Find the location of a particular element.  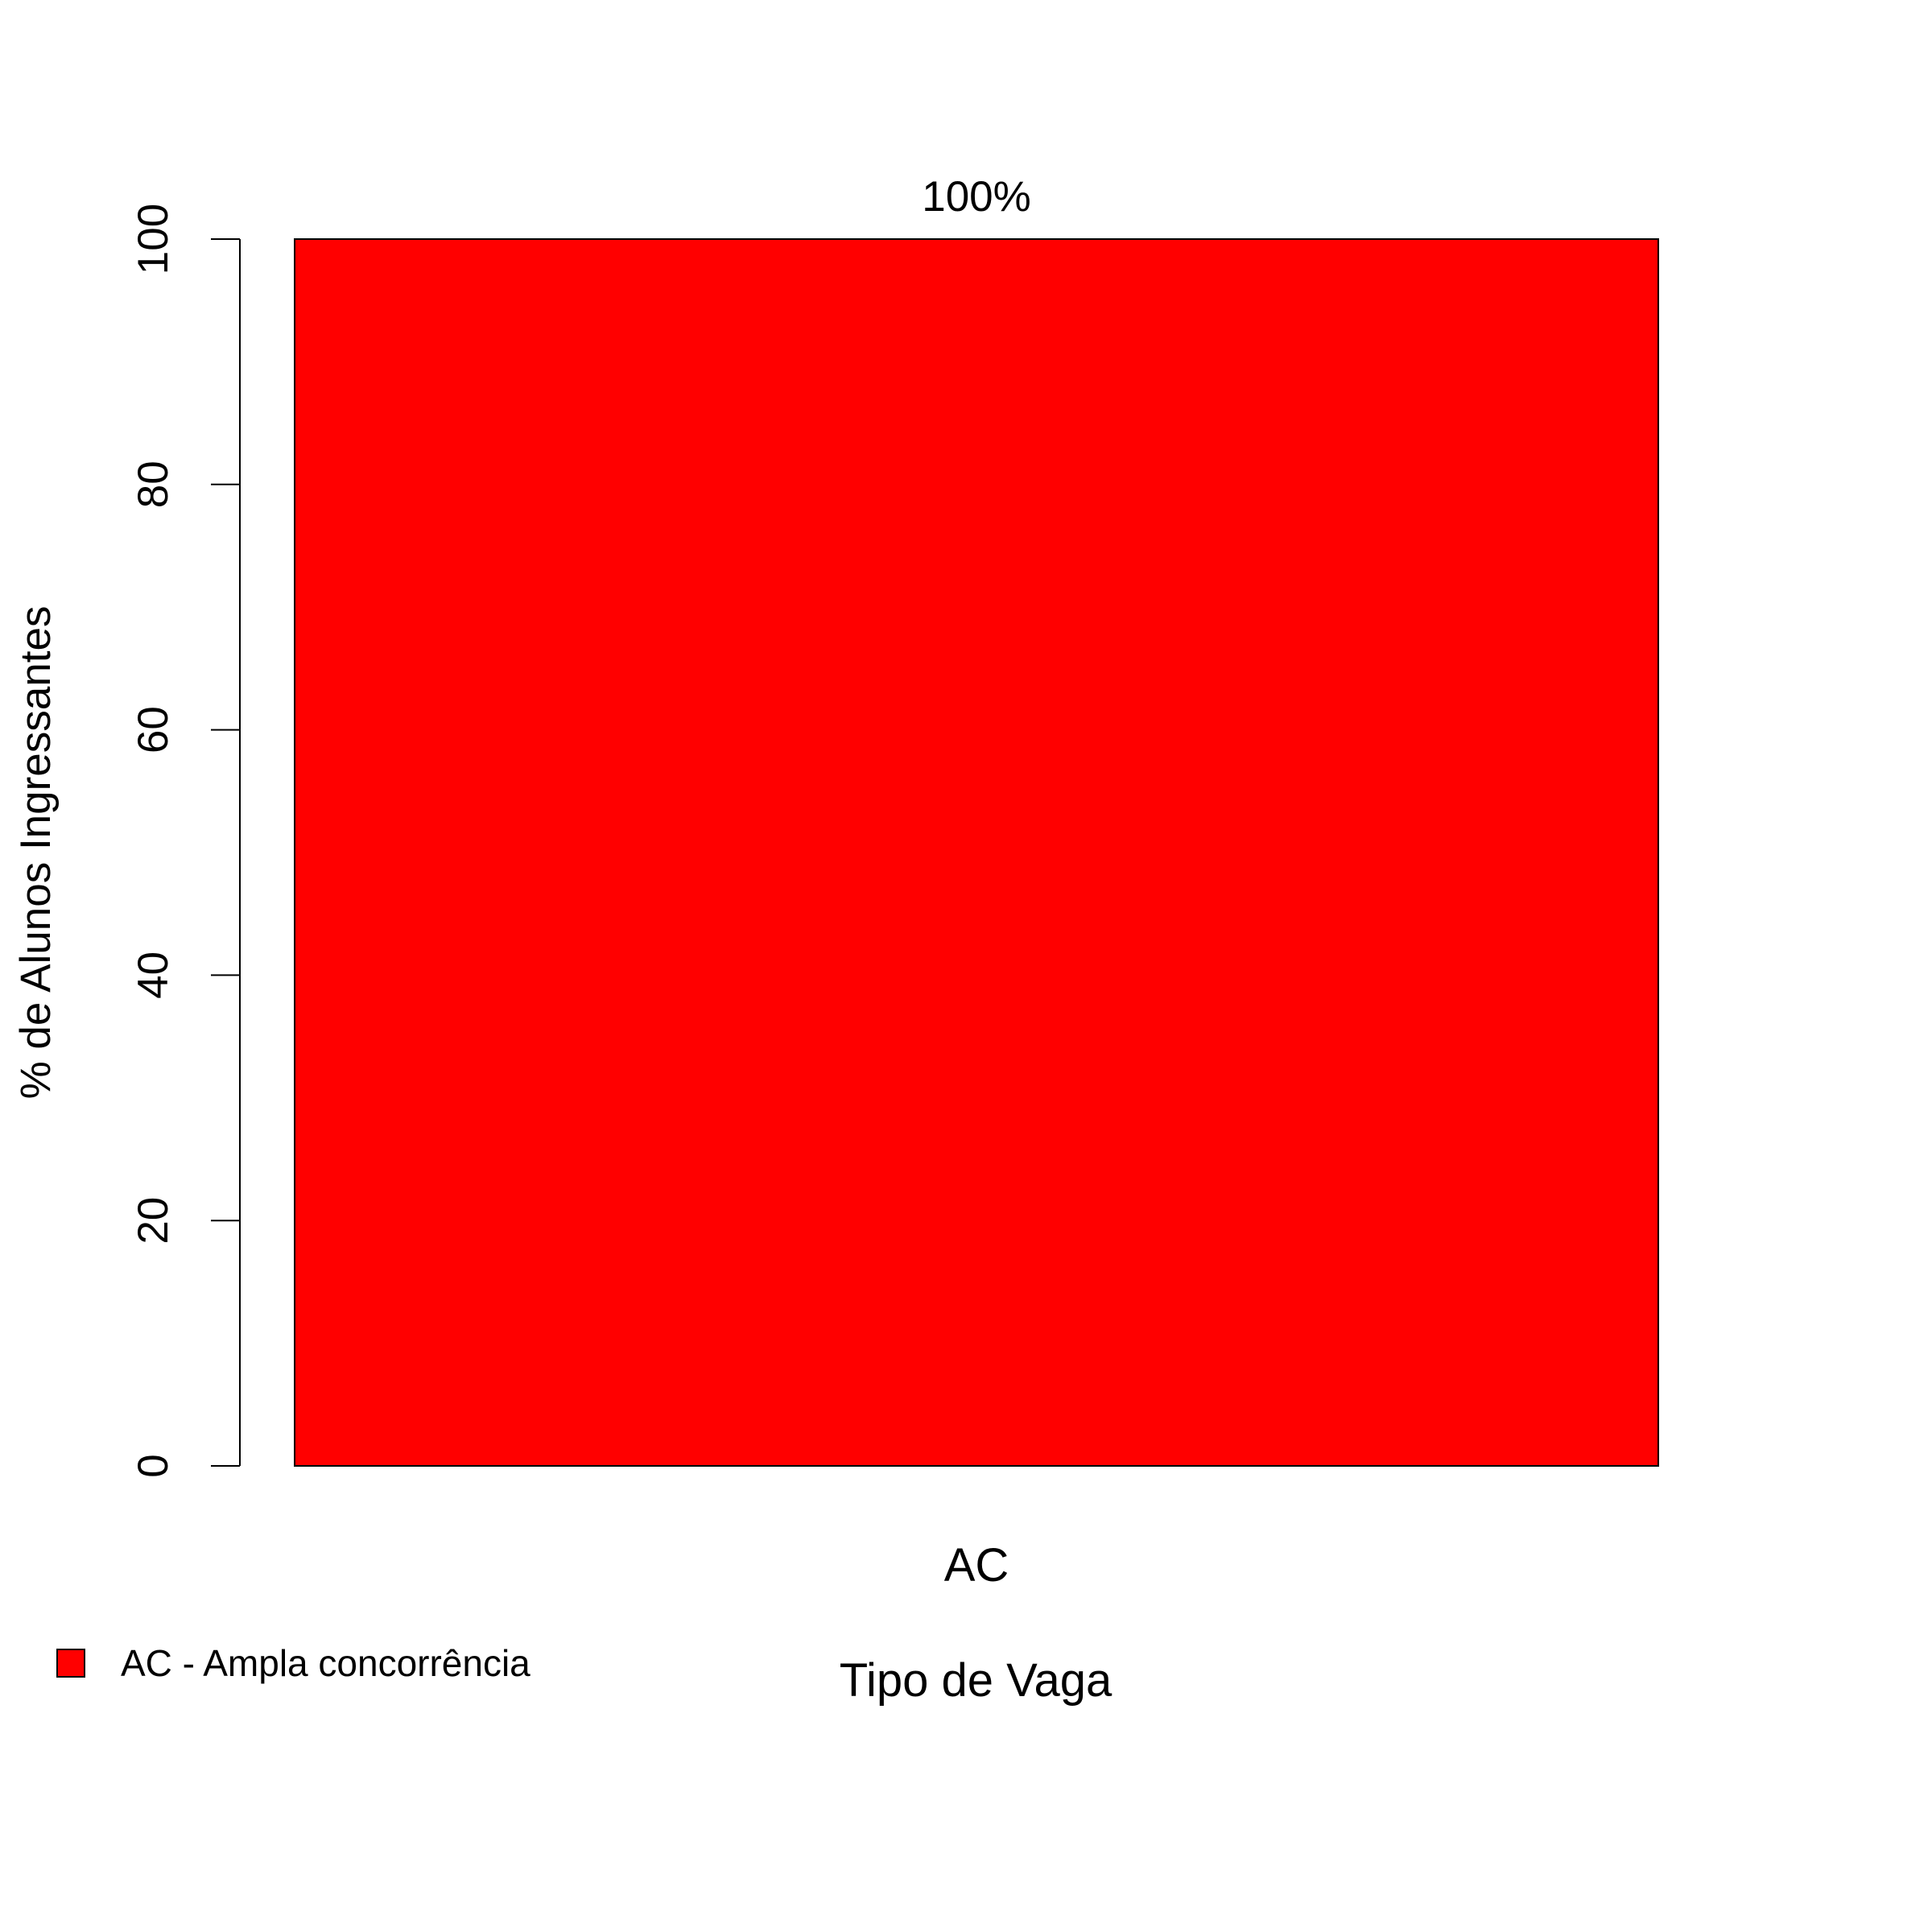

x-category-label: AC is located at coordinates (976, 1565).